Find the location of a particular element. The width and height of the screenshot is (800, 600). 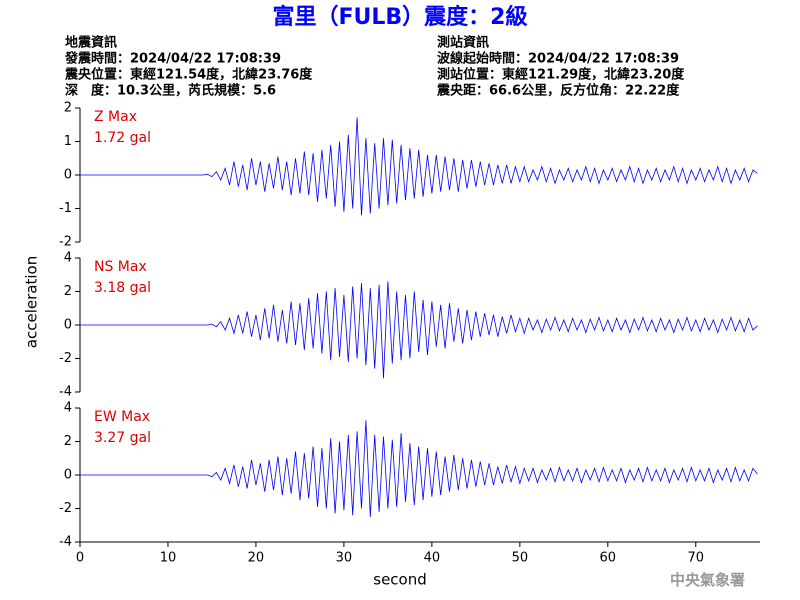

annotation: 3.27 gal is located at coordinates (122, 438).